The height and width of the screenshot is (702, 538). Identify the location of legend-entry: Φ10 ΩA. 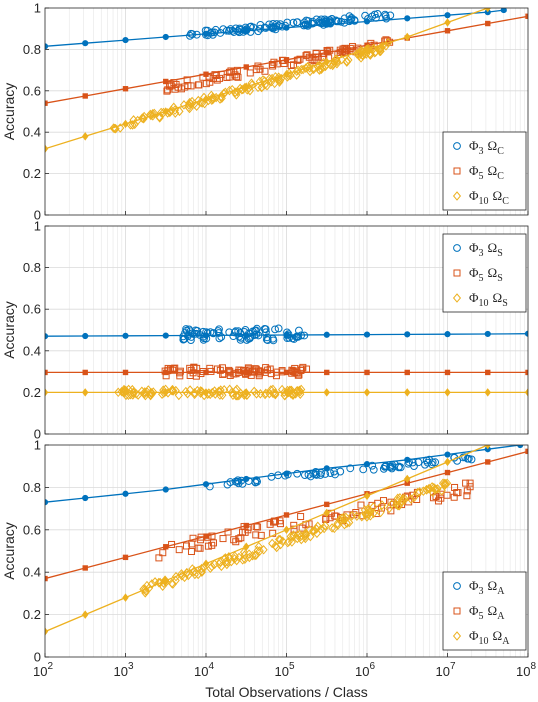
(489, 637).